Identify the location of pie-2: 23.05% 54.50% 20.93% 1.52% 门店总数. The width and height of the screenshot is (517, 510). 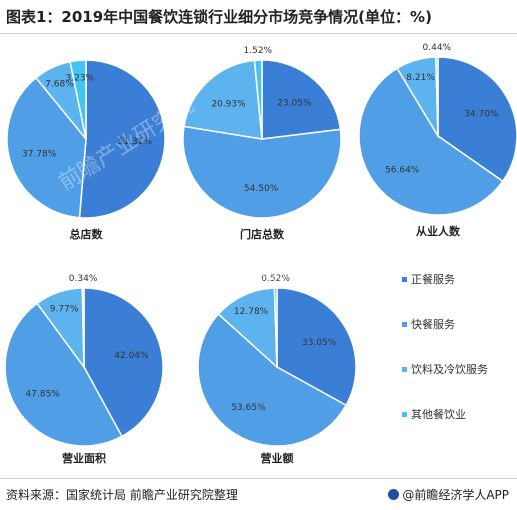
(262, 143).